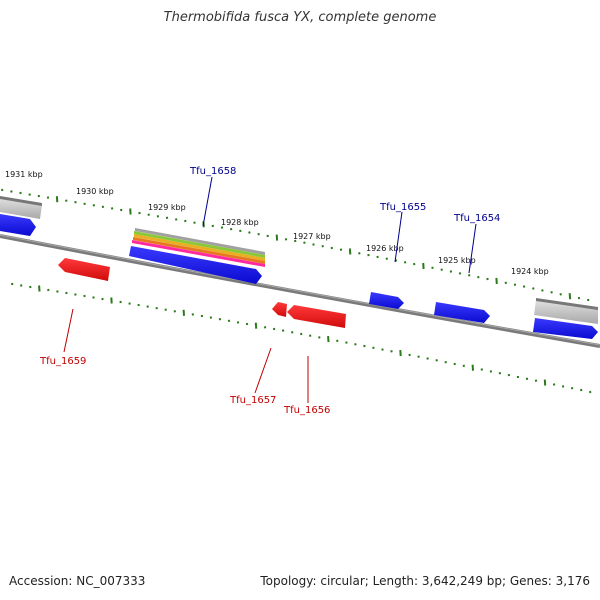  Describe the element at coordinates (402, 207) in the screenshot. I see `label-tfu1655: Tfu_1655` at that location.